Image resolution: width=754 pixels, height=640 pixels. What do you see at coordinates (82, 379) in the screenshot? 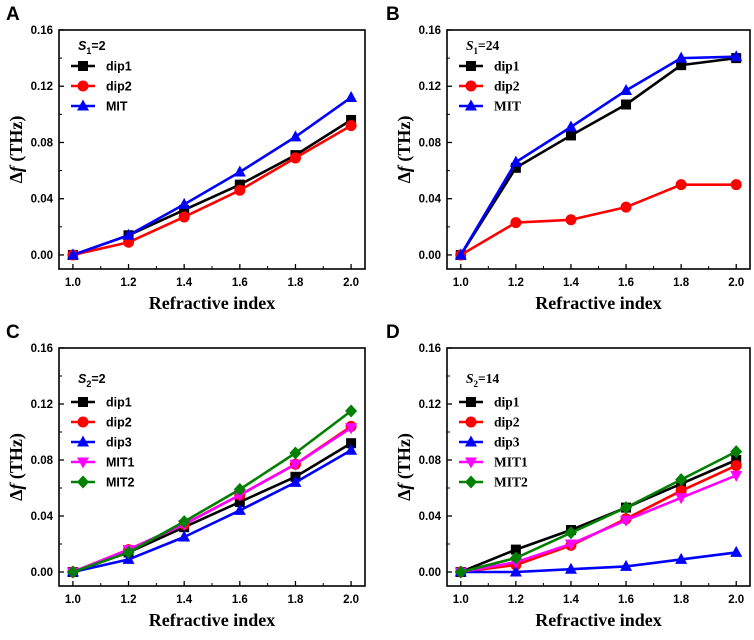
I see `annotation-variable: S` at bounding box center [82, 379].